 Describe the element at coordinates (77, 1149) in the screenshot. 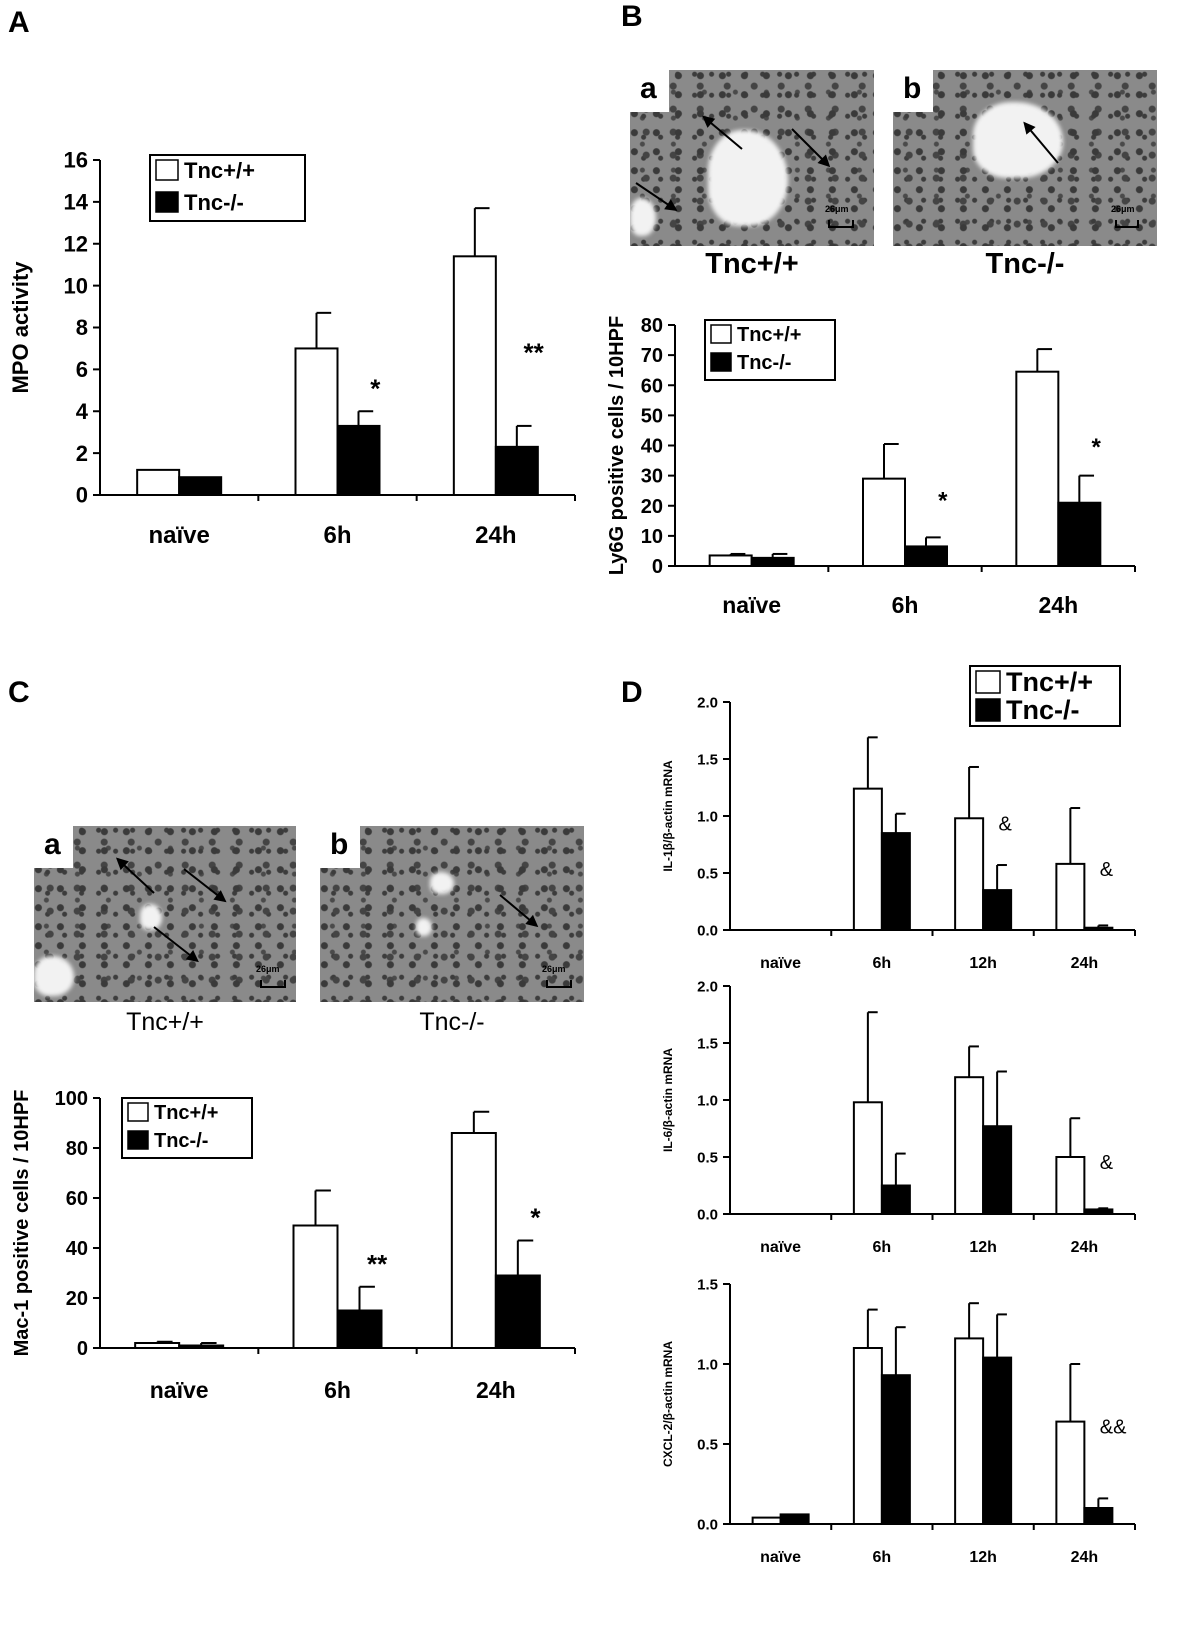

I see `y-tick-label: 80` at that location.